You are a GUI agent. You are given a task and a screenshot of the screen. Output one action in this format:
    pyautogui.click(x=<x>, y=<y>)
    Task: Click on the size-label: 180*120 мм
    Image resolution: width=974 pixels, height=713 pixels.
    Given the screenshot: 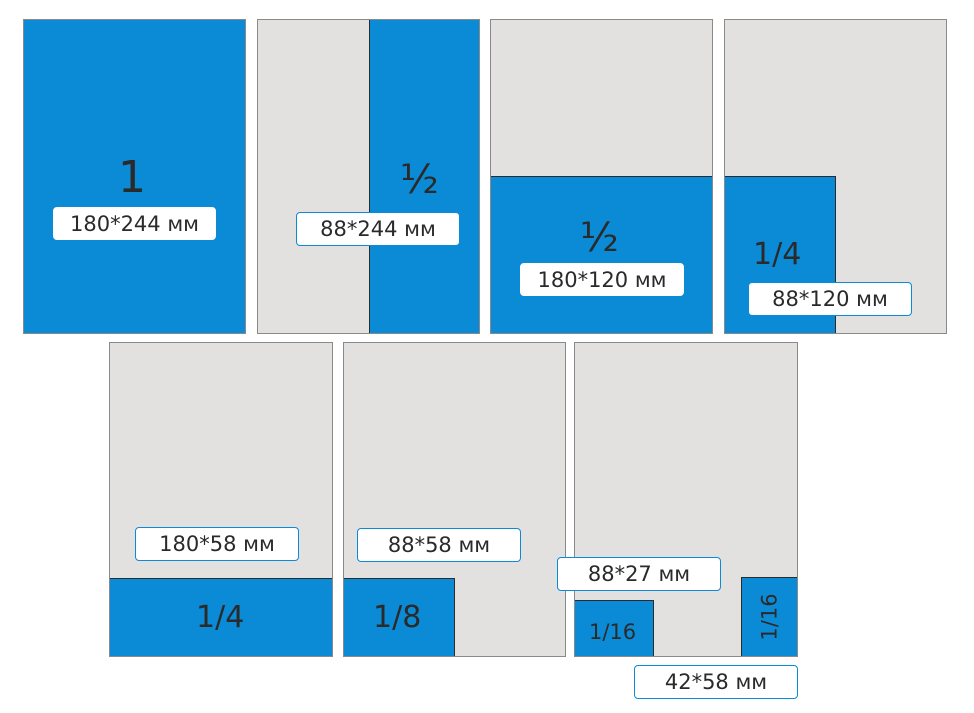 What is the action you would take?
    pyautogui.click(x=602, y=279)
    